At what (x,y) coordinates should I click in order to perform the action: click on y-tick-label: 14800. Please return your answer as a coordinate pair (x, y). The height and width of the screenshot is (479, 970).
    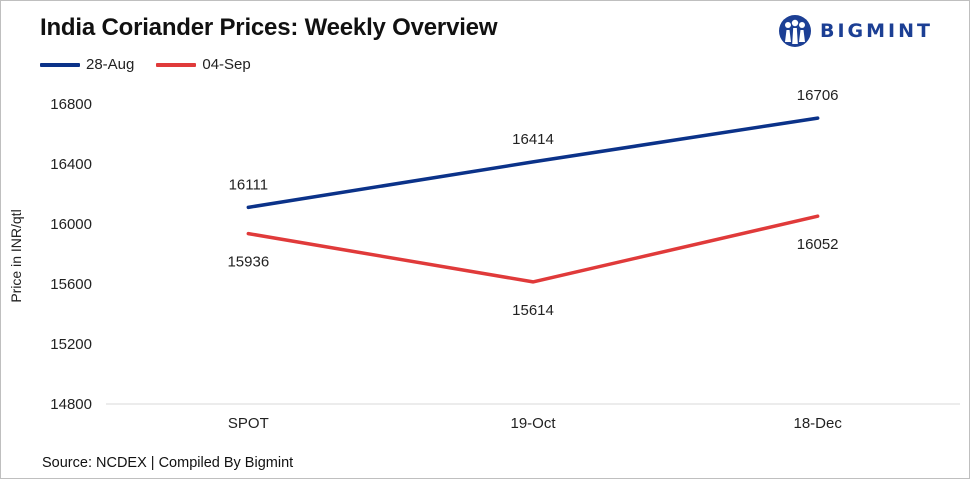
    Looking at the image, I should click on (71, 404).